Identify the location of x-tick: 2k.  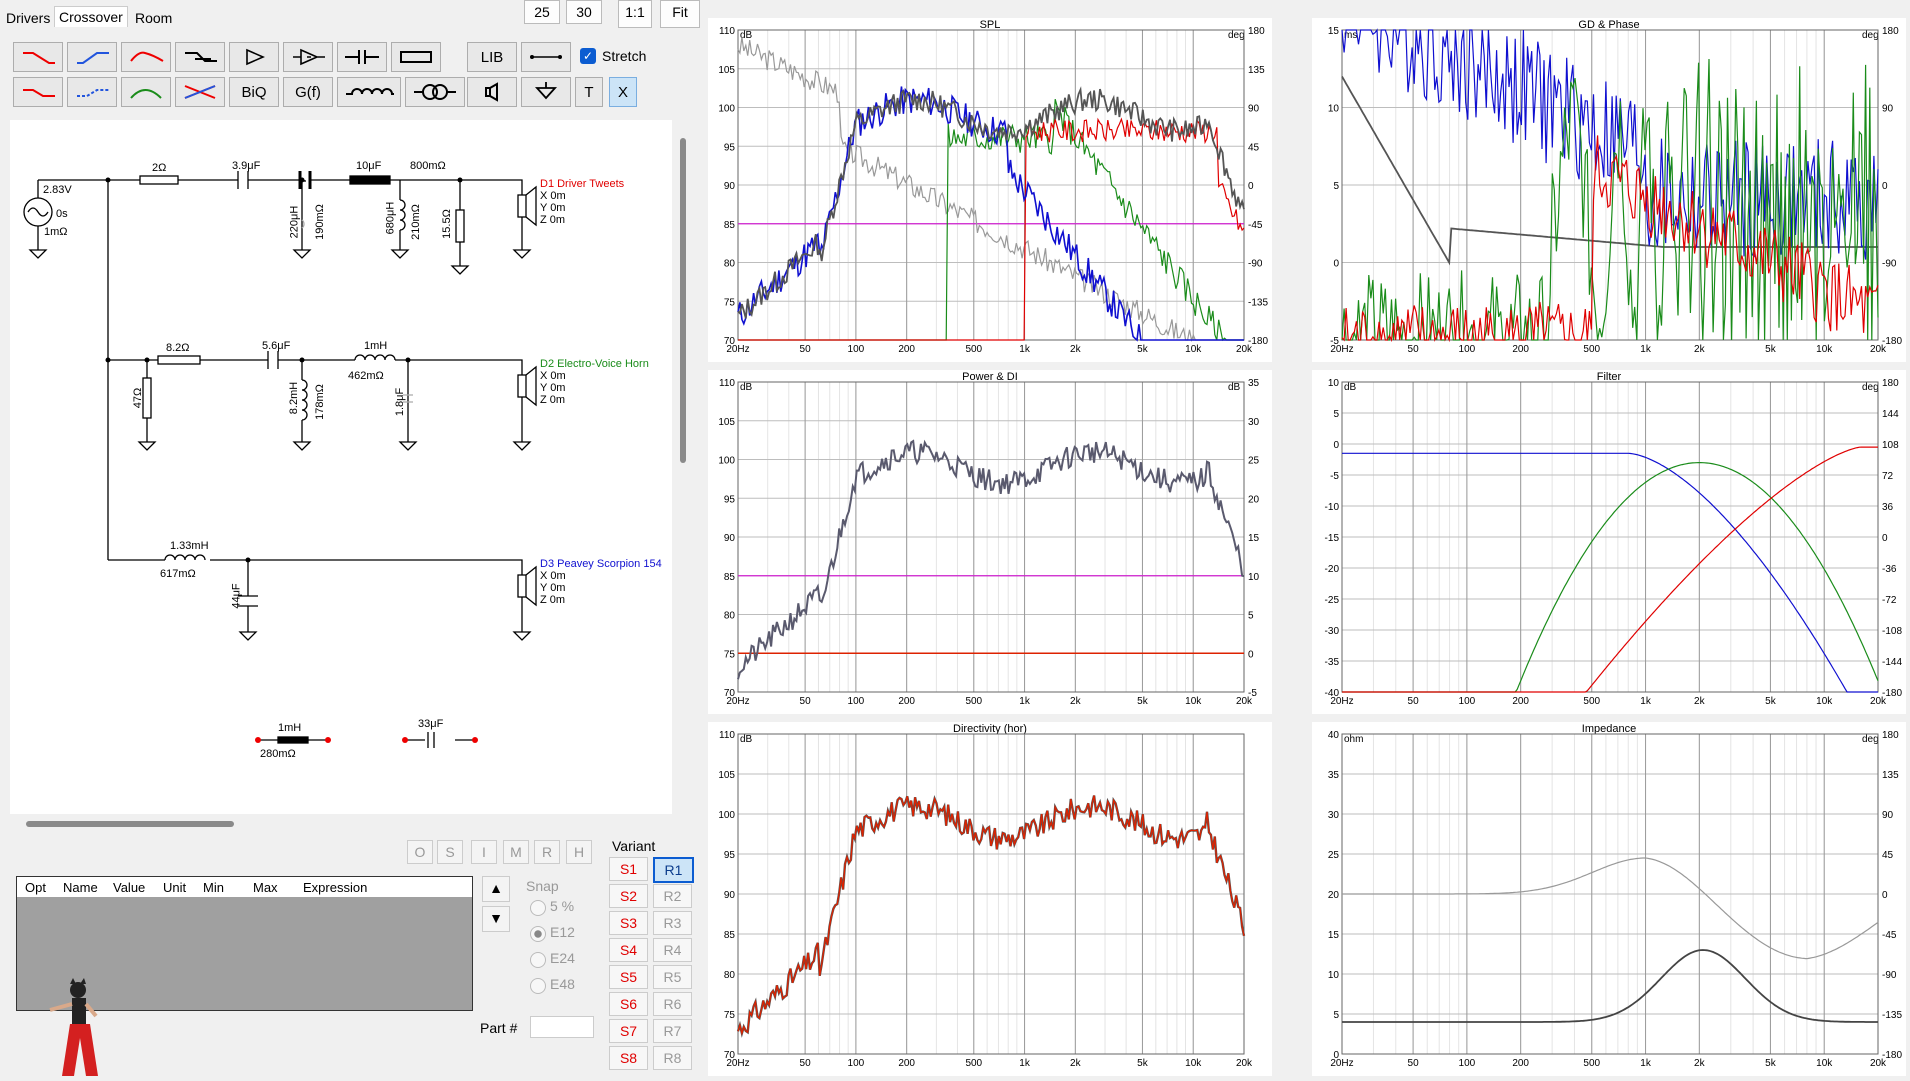
(1076, 349).